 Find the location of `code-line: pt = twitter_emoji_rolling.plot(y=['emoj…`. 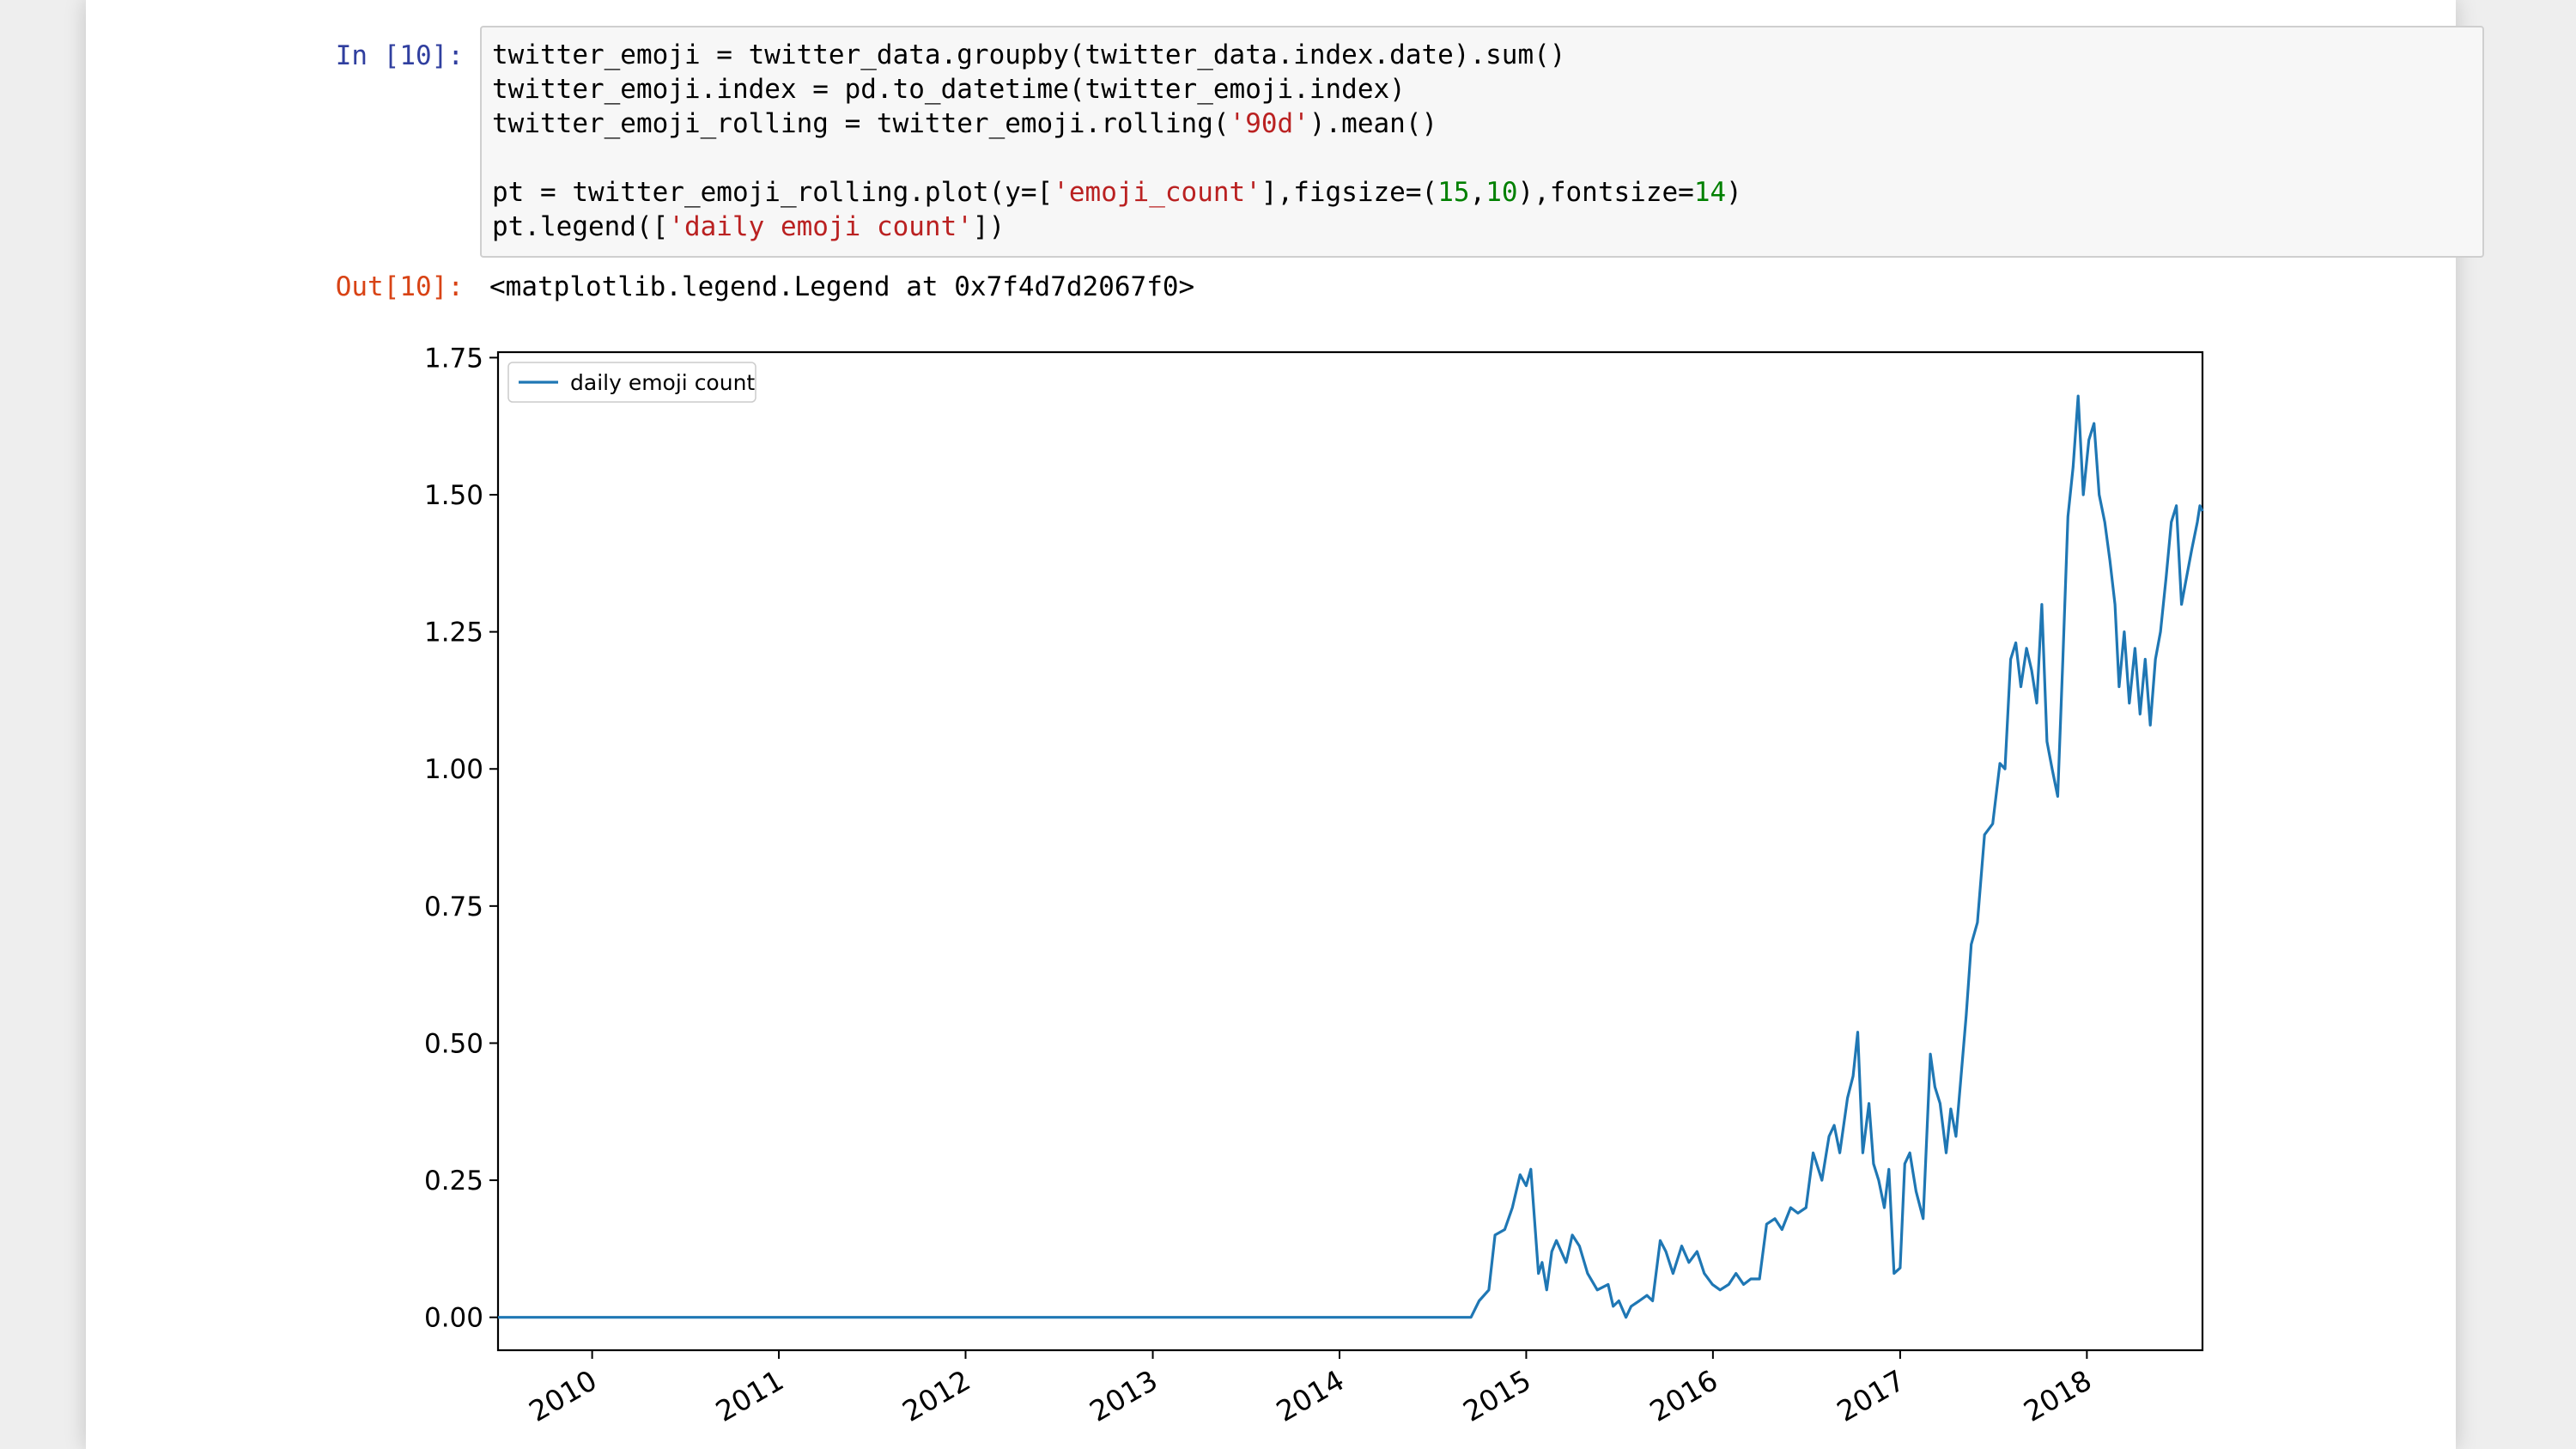

code-line: pt = twitter_emoji_rolling.plot(y=['emoj… is located at coordinates (1117, 192).